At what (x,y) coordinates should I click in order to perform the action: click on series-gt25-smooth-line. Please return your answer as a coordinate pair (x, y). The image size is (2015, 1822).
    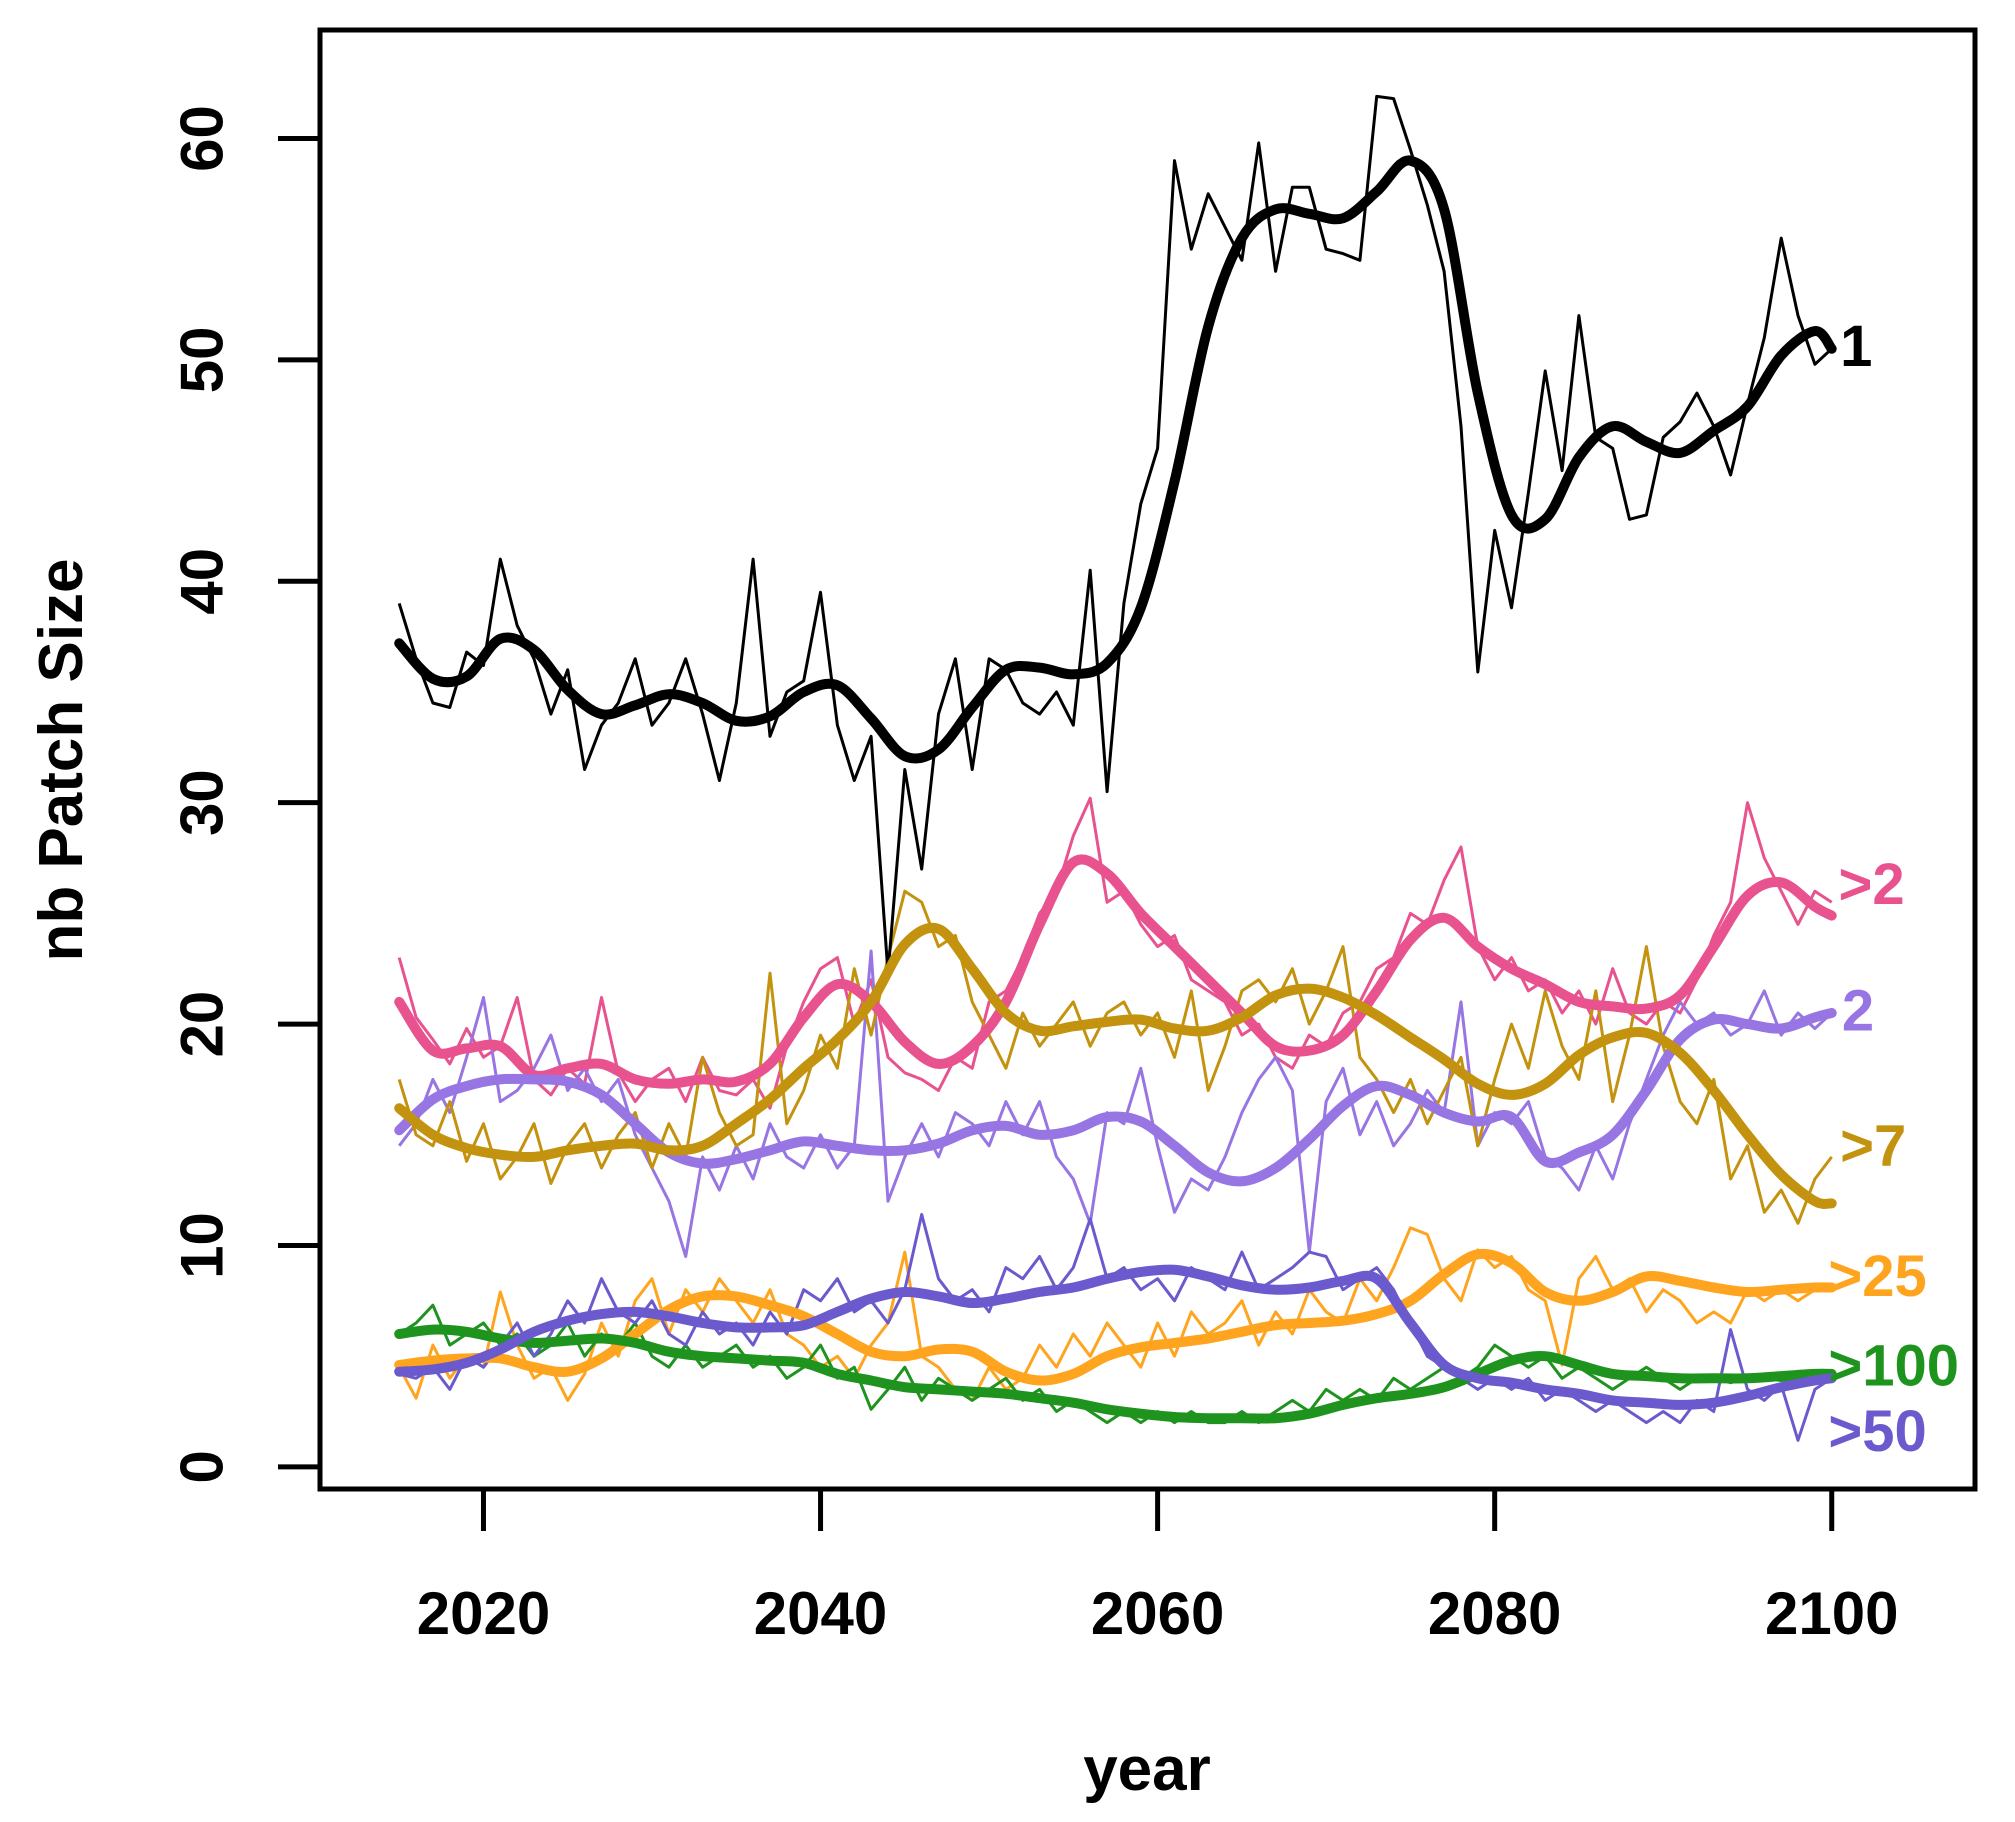
    Looking at the image, I should click on (1115, 1317).